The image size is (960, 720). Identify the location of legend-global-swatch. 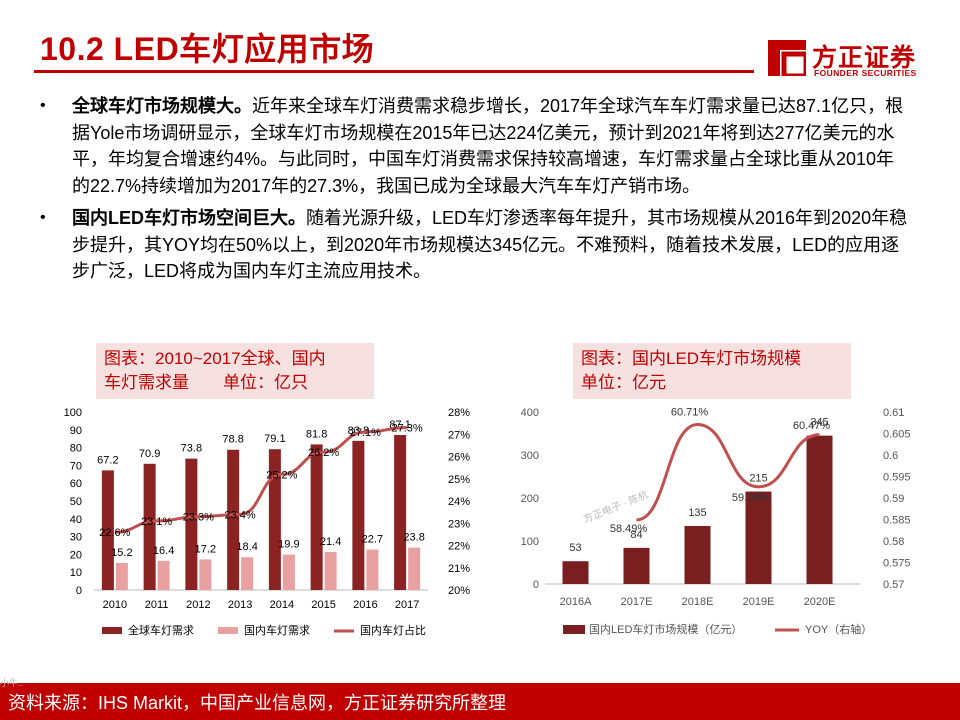
(112, 630).